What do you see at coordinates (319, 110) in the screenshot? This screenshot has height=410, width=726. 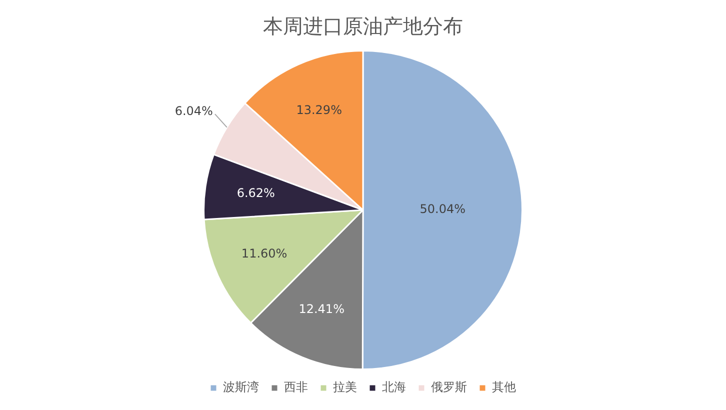 I see `data-label: 13.29%` at bounding box center [319, 110].